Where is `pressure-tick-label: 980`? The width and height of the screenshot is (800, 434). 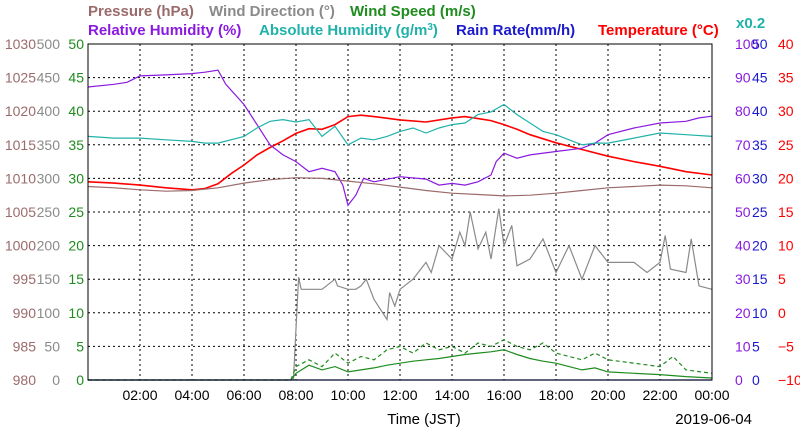 pressure-tick-label: 980 is located at coordinates (25, 380).